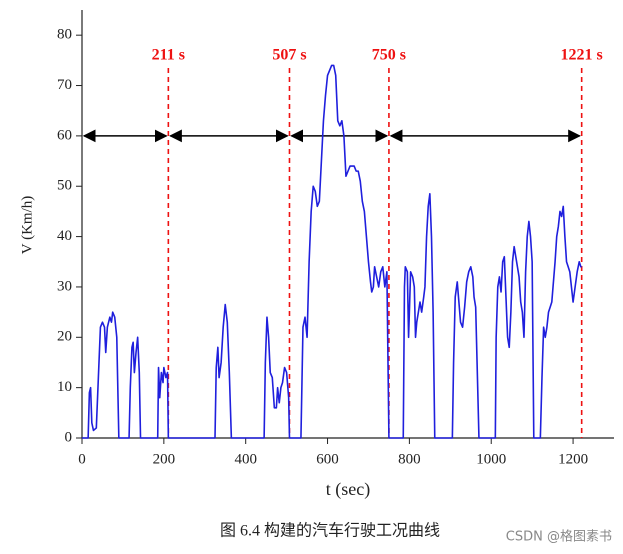 This screenshot has width=623, height=554. I want to click on y-tick-label: 60, so click(64, 135).